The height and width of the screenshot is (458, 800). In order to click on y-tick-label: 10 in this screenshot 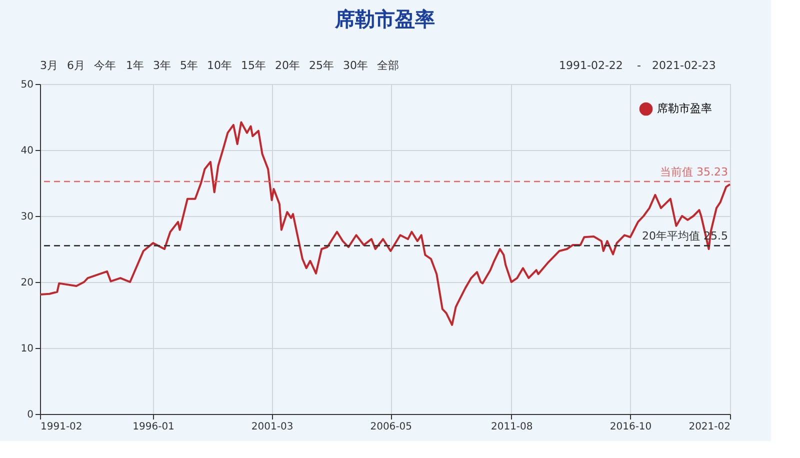, I will do `click(27, 349)`.